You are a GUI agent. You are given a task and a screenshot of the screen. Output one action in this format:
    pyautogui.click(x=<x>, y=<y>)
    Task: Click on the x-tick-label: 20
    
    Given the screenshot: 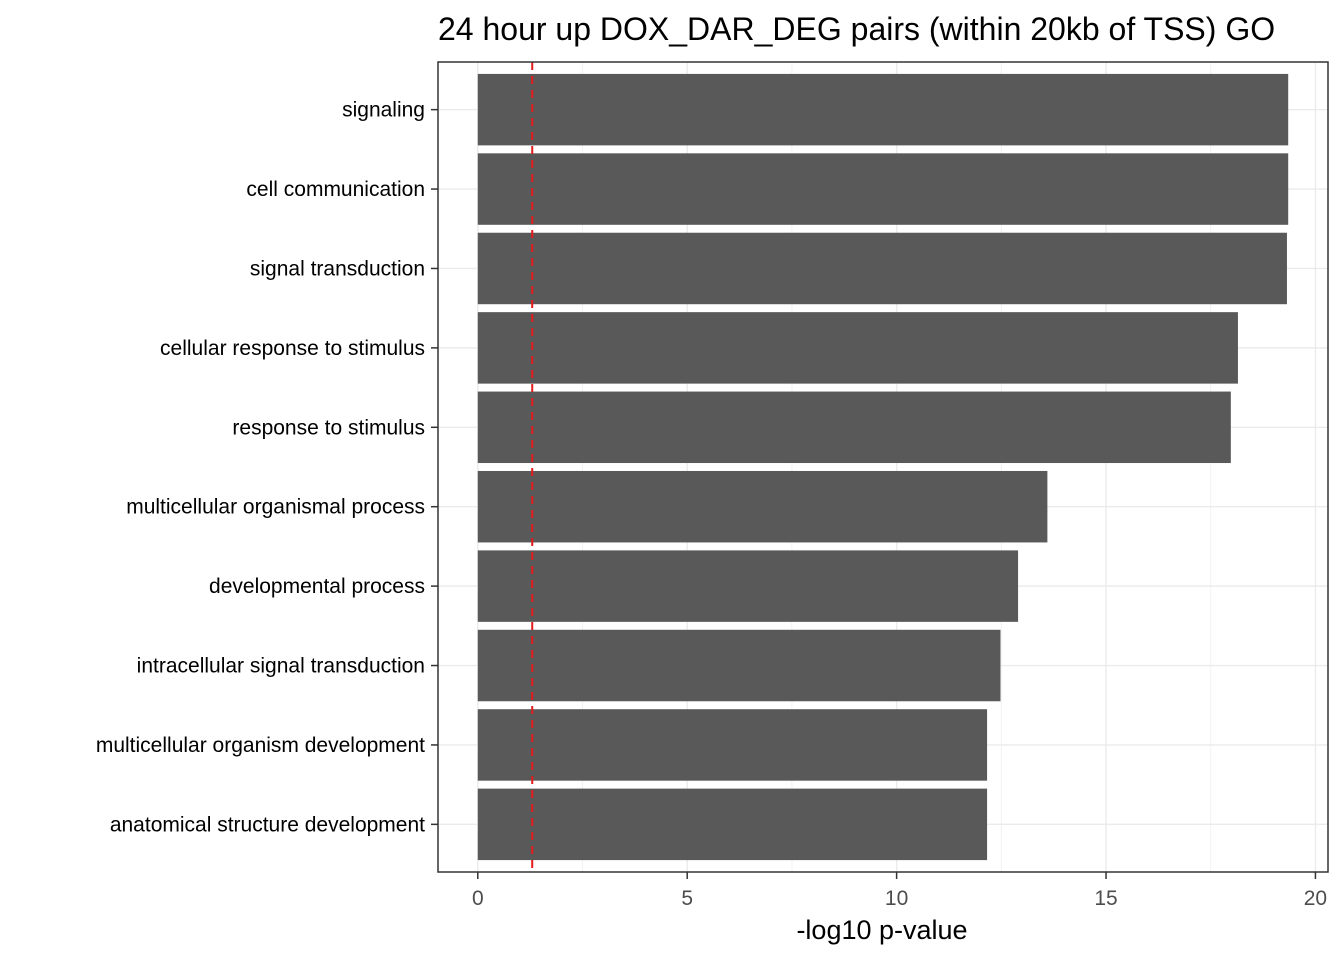 What is the action you would take?
    pyautogui.click(x=1315, y=898)
    